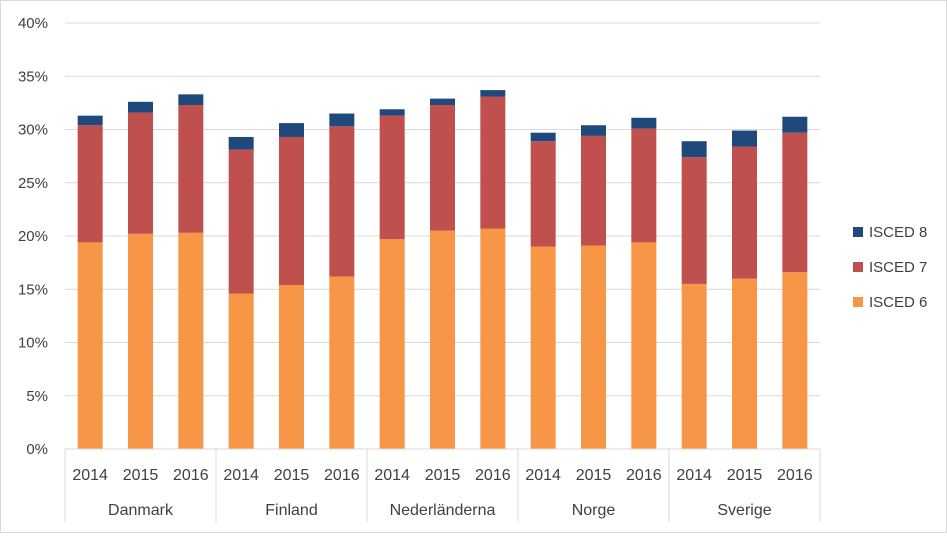 Image resolution: width=947 pixels, height=537 pixels. What do you see at coordinates (898, 302) in the screenshot?
I see `legend-label: ISCED 6` at bounding box center [898, 302].